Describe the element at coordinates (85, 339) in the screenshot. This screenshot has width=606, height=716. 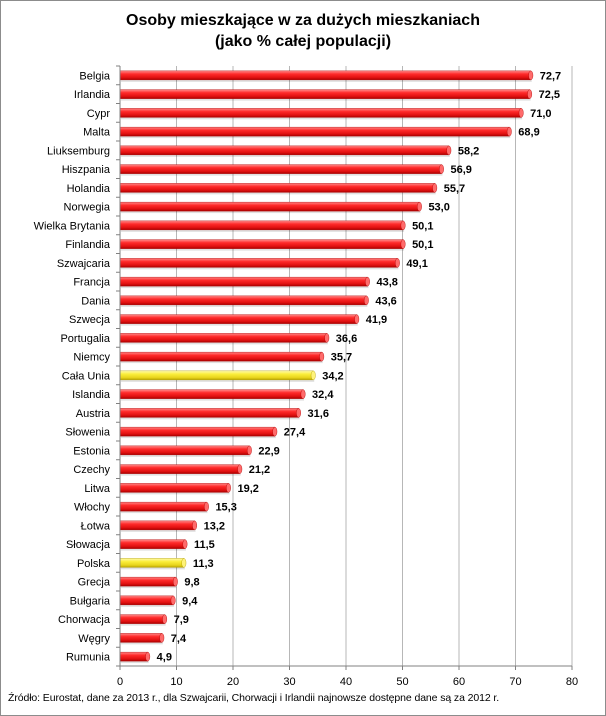
I see `category-label: Portugalia` at that location.